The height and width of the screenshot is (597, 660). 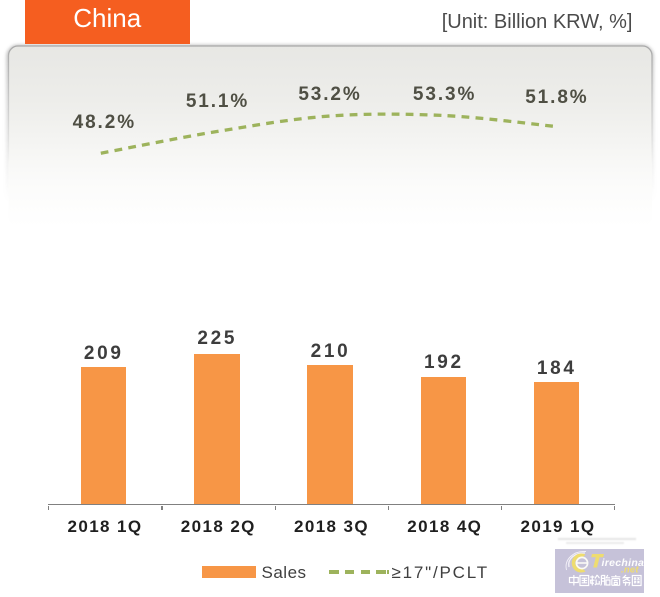 What do you see at coordinates (623, 563) in the screenshot?
I see `svg-text: irechina` at bounding box center [623, 563].